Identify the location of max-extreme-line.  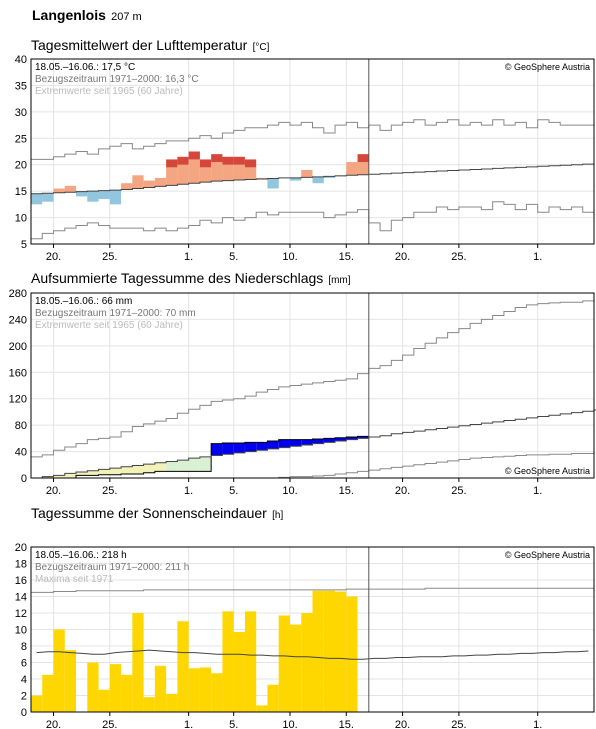
(312, 139).